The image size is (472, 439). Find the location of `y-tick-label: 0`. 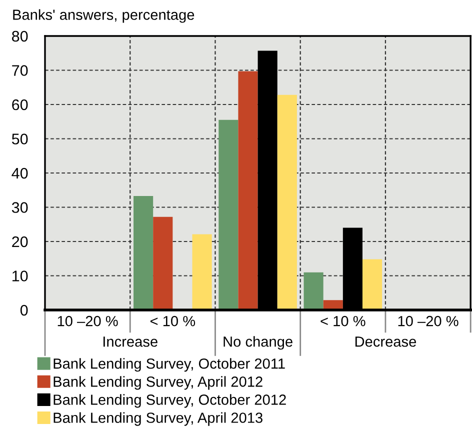

y-tick-label: 0 is located at coordinates (24, 310).